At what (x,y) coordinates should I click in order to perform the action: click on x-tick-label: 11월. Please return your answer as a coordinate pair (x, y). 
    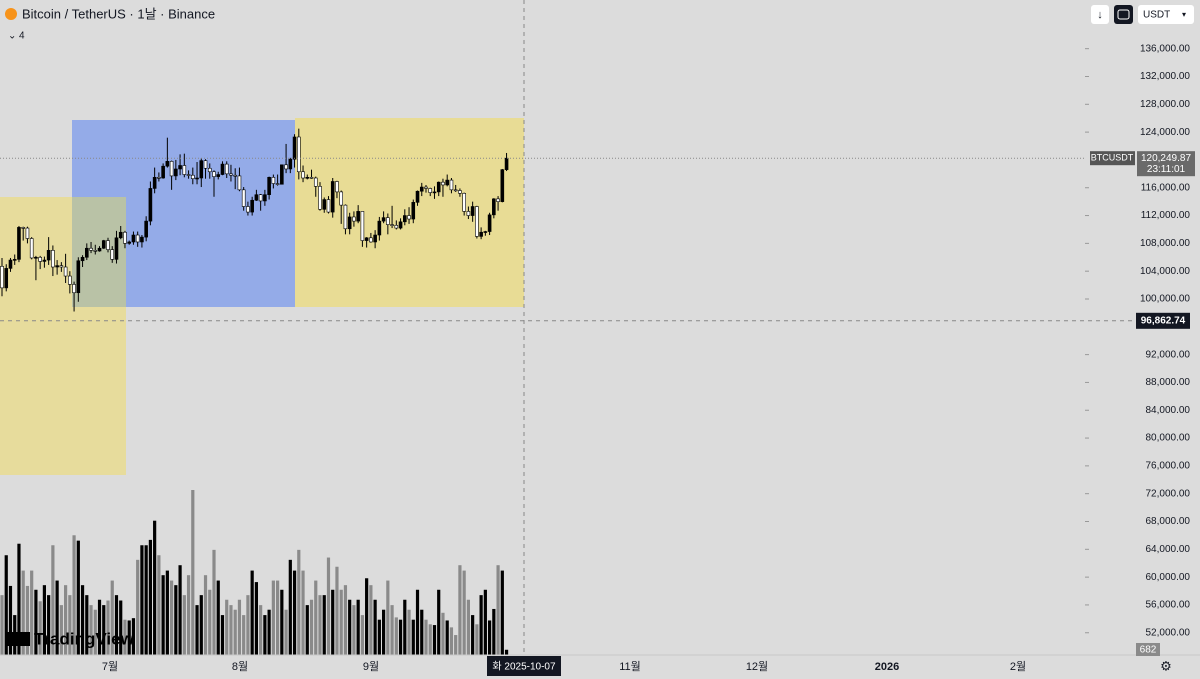
    Looking at the image, I should click on (630, 666).